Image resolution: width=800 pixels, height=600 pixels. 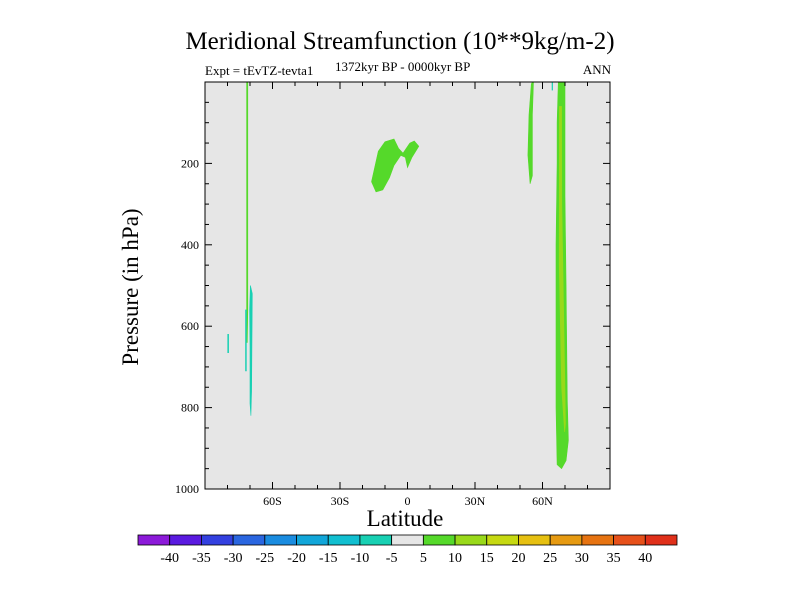 What do you see at coordinates (247, 212) in the screenshot?
I see `contour-thin-band-60S` at bounding box center [247, 212].